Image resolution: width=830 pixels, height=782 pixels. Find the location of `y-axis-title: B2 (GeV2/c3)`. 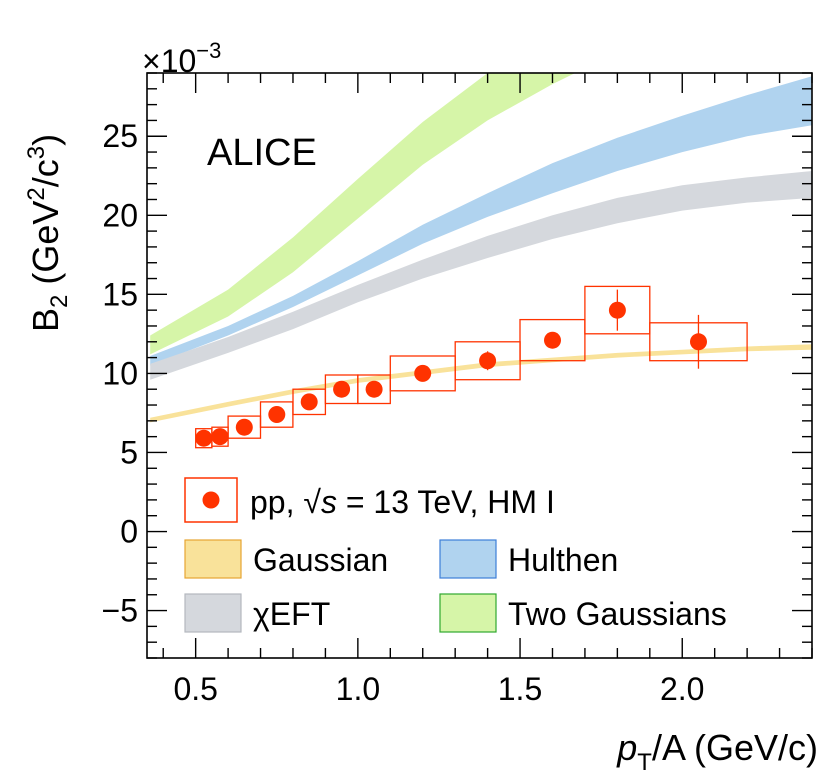

y-axis-title: B2 (GeV2/c3) is located at coordinates (48, 233).